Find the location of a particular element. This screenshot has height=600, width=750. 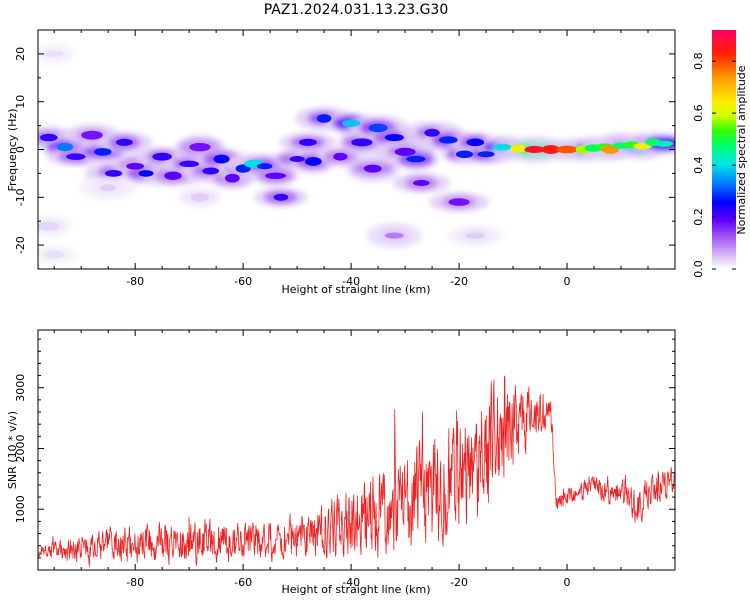

colorbar-tick-label: 0.2 is located at coordinates (698, 217).